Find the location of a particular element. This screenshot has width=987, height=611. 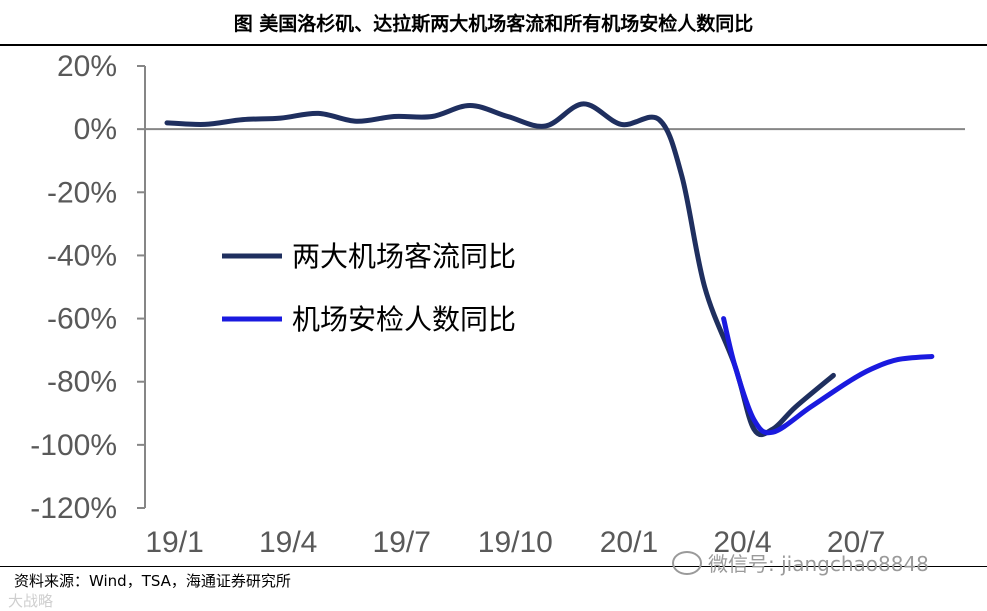

watermark-text: 微信号: jiangchao8848 is located at coordinates (818, 564).